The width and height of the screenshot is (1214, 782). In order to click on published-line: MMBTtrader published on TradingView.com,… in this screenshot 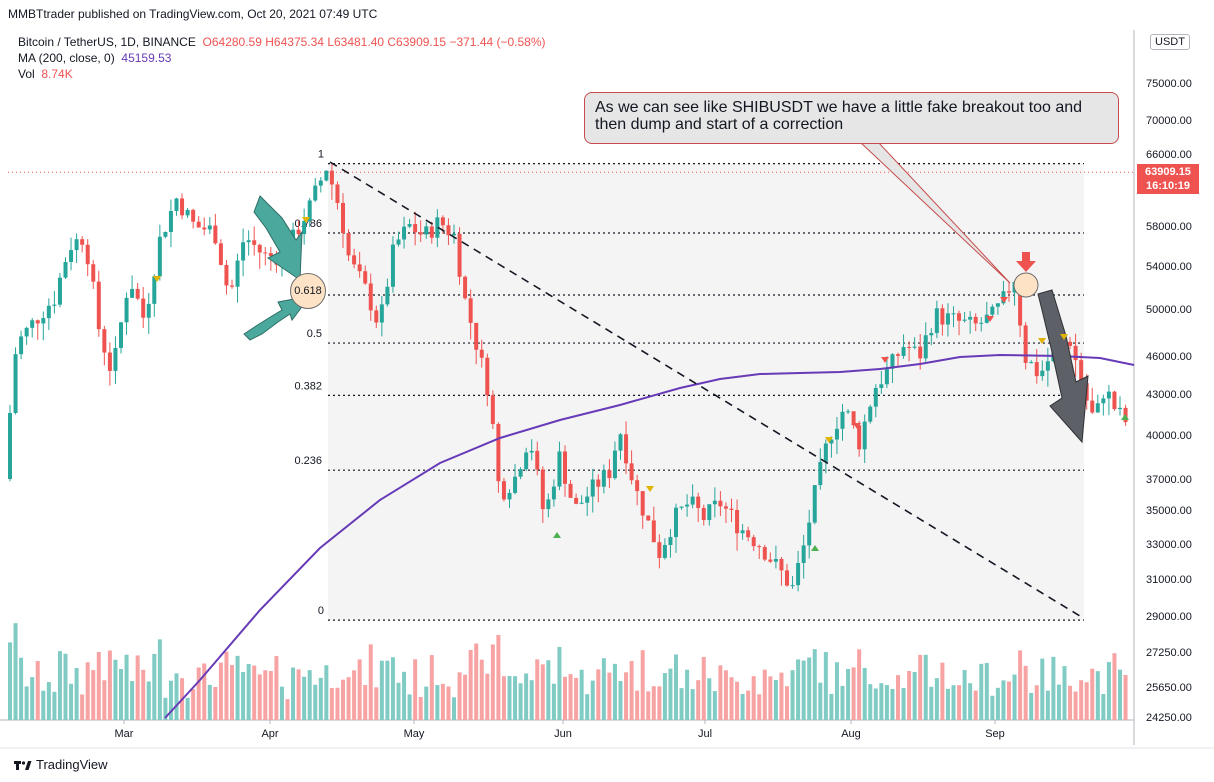, I will do `click(193, 14)`.